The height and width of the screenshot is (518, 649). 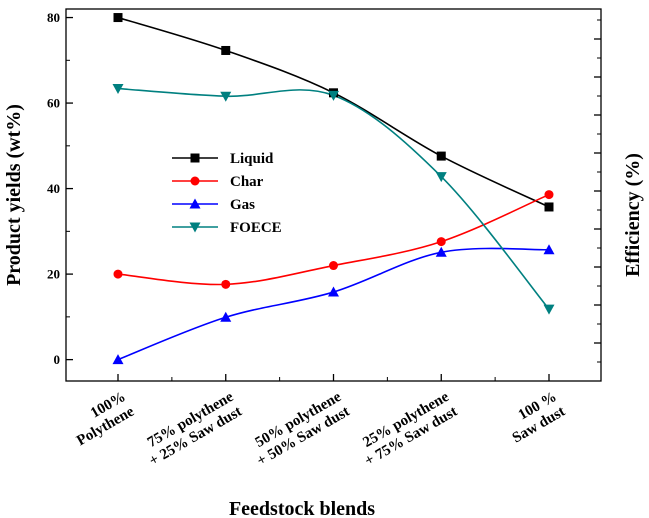 I want to click on y-axis-label: Product yields (wt%), so click(x=14, y=195).